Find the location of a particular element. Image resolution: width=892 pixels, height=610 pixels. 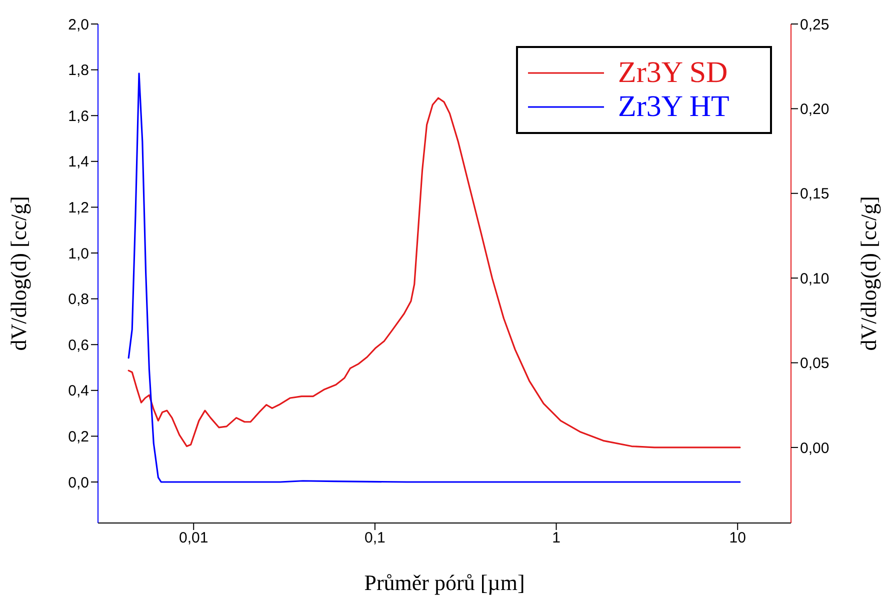

y-axis-title: dV/dlog(d) [cc/g] is located at coordinates (18, 273).